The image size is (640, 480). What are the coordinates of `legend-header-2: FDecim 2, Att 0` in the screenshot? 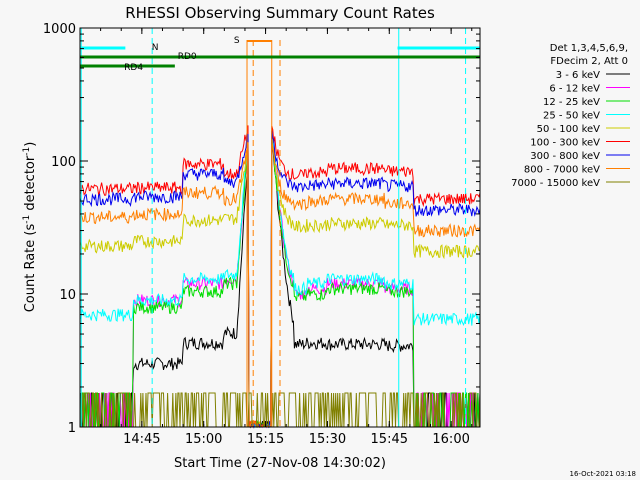 It's located at (589, 61).